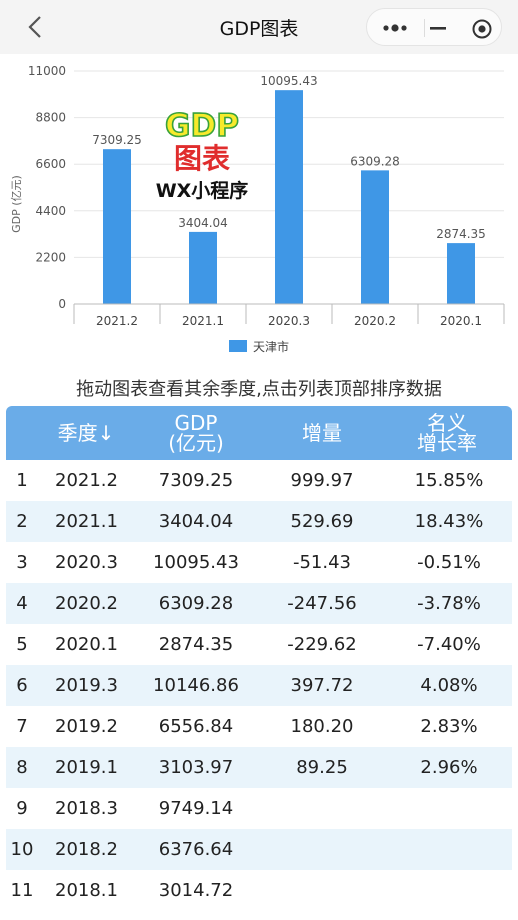 The image size is (518, 920). I want to click on row-increase: 180.20, so click(322, 726).